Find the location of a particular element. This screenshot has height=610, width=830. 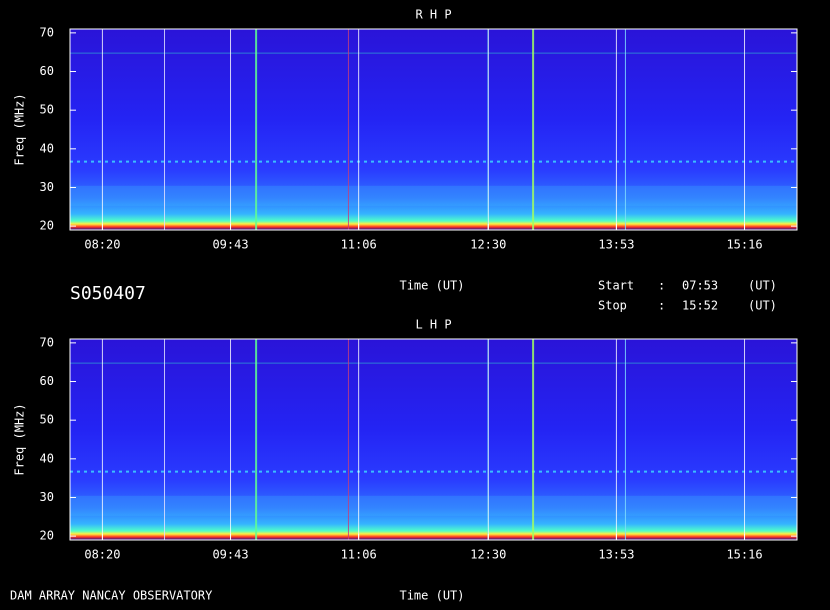

footer: DAM ARRAY NANCAY OBSERVATORY is located at coordinates (111, 596).